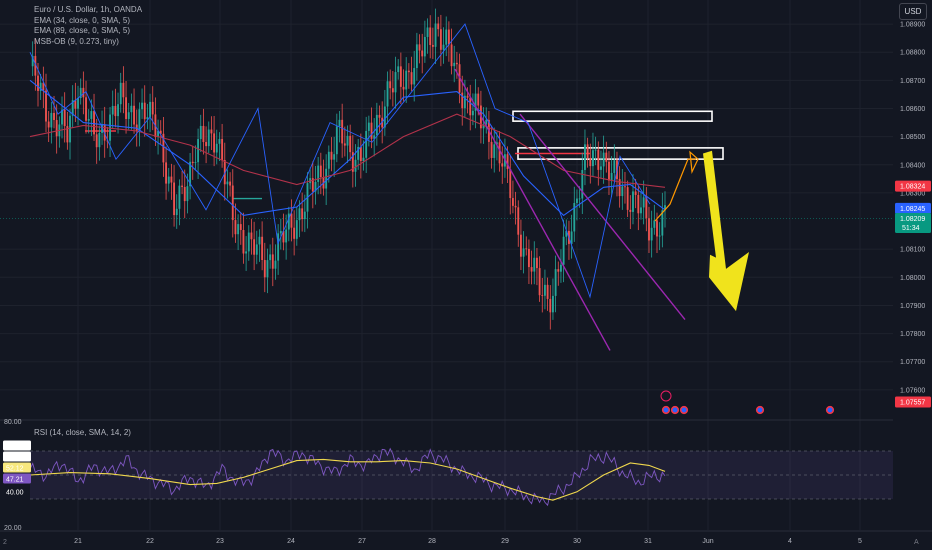 The width and height of the screenshot is (932, 550). I want to click on time-tick-label: 31, so click(648, 541).